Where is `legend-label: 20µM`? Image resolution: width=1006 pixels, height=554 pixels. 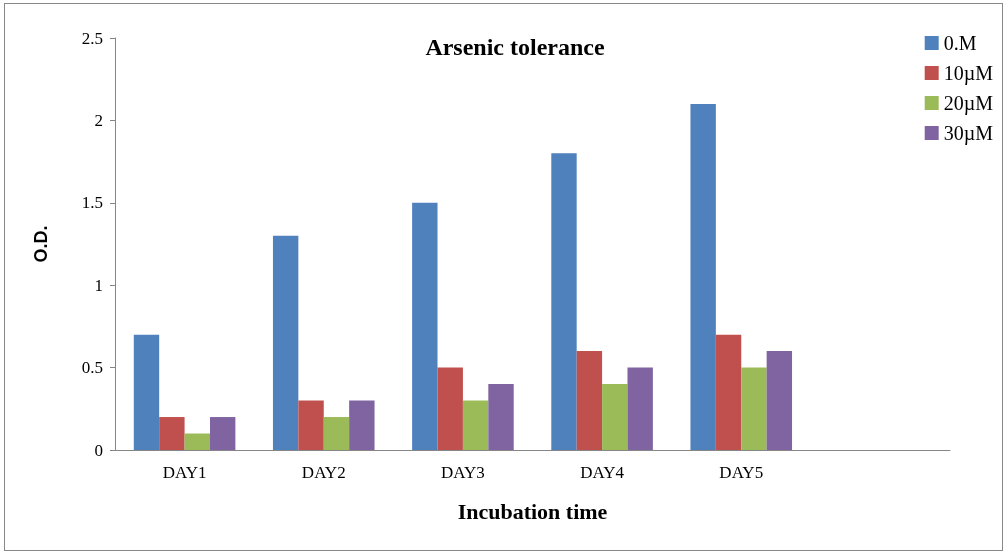
legend-label: 20µM is located at coordinates (968, 103).